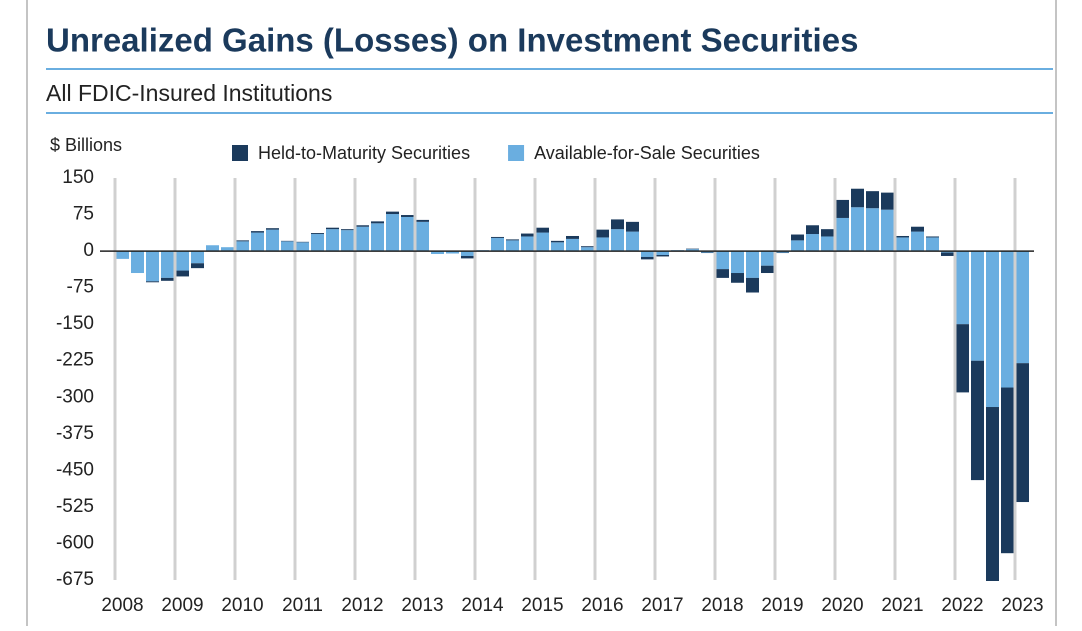 Image resolution: width=1082 pixels, height=631 pixels. I want to click on y-tick-label: -225, so click(75, 360).